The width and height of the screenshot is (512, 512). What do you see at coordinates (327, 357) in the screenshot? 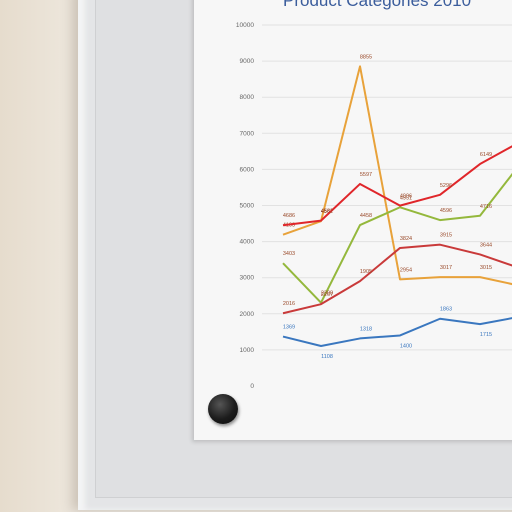
I see `data-label: 1108` at bounding box center [327, 357].